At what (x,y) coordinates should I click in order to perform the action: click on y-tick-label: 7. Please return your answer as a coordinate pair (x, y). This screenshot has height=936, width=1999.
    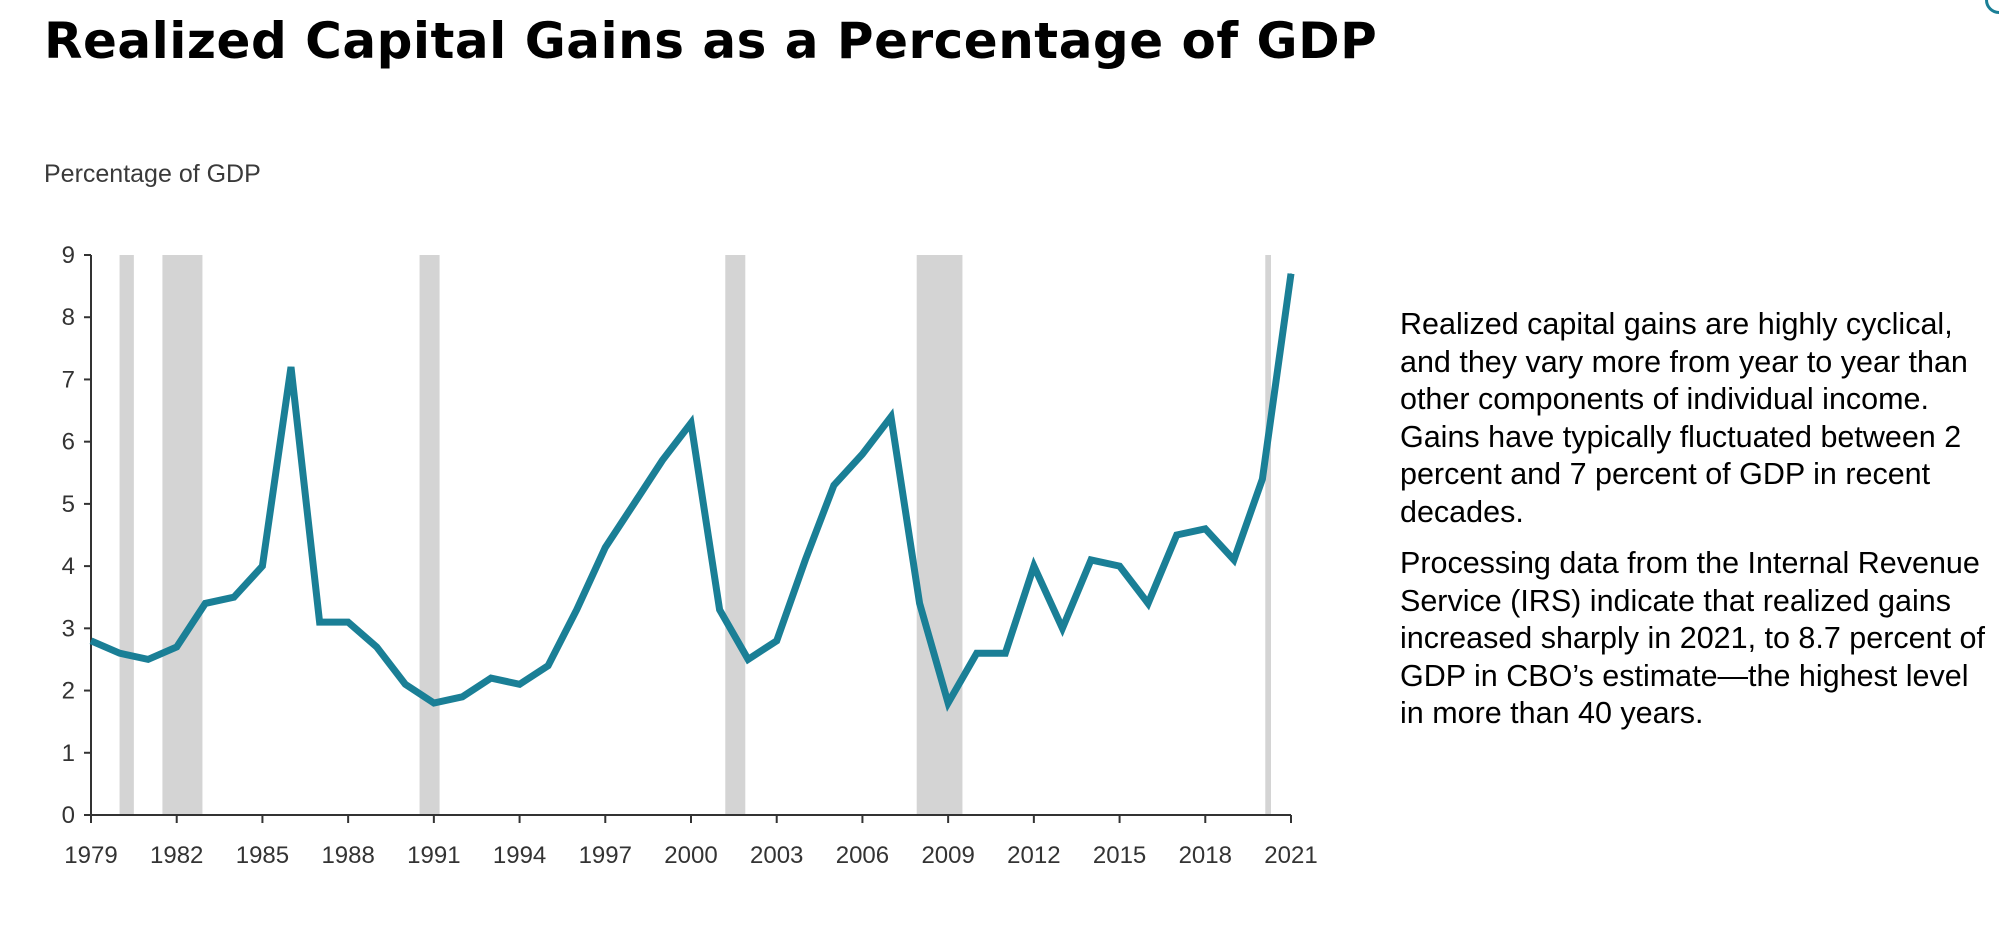
    Looking at the image, I should click on (68, 379).